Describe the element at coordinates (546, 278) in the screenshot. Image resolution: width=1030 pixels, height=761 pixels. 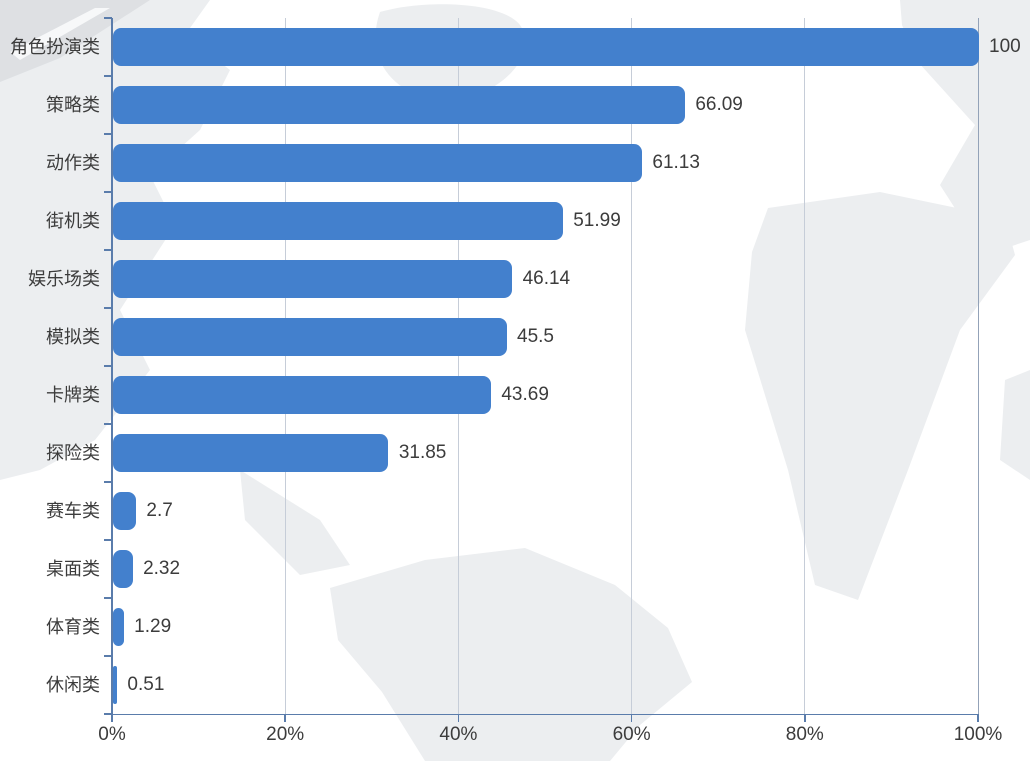
I see `value-label: 46.14` at that location.